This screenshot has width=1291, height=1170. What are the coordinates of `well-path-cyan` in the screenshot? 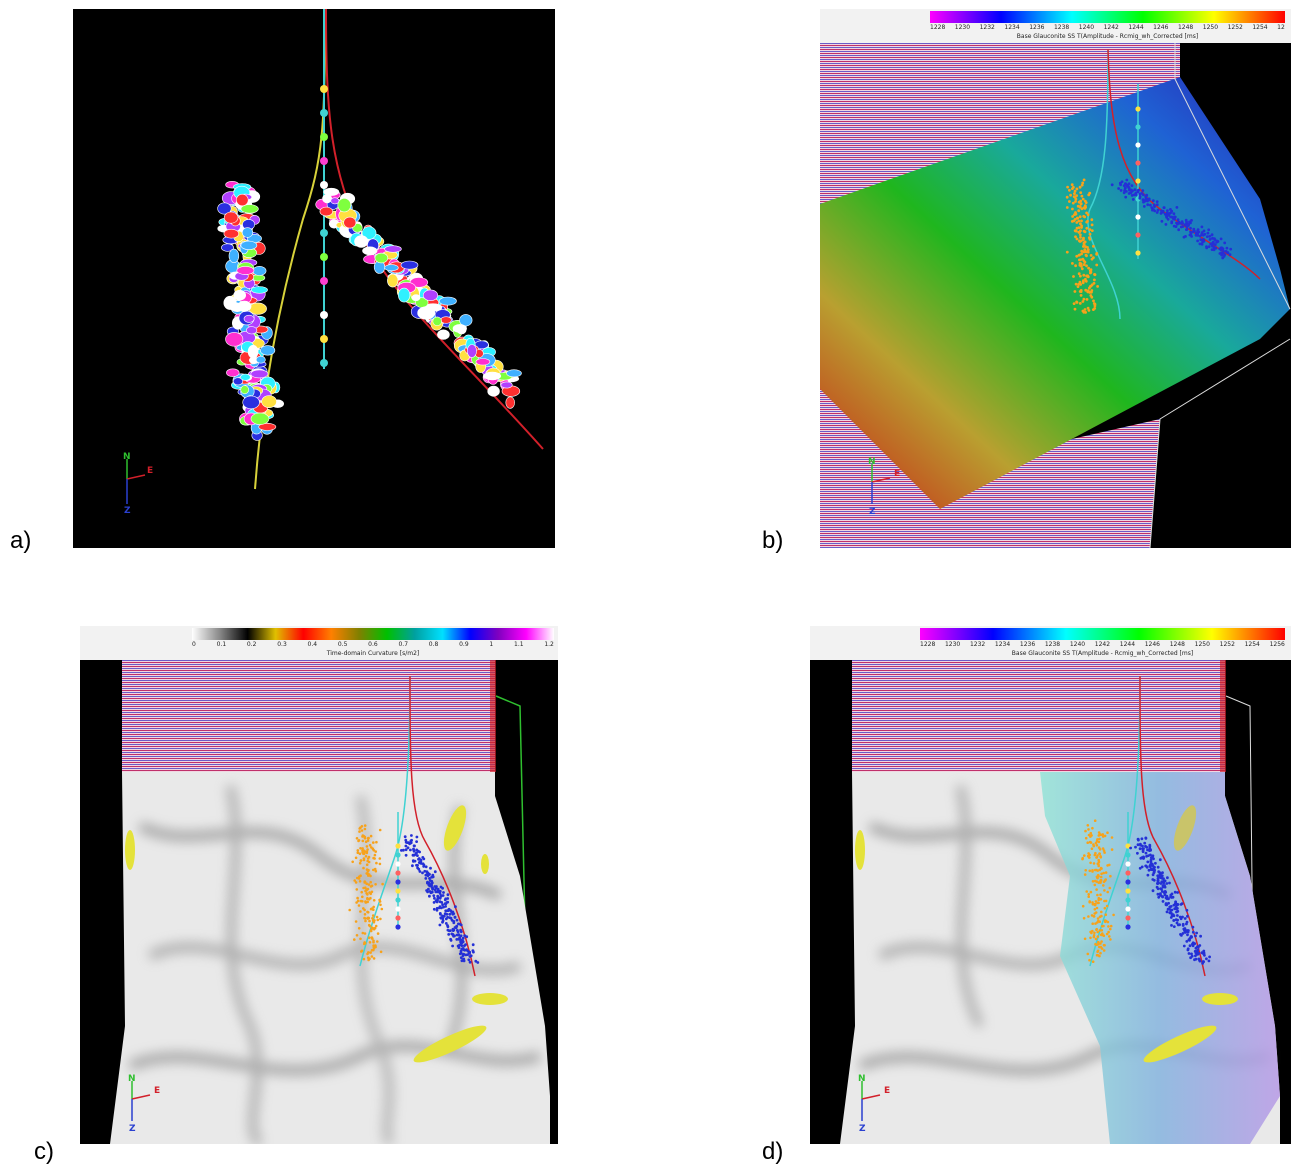 It's located at (1115, 821).